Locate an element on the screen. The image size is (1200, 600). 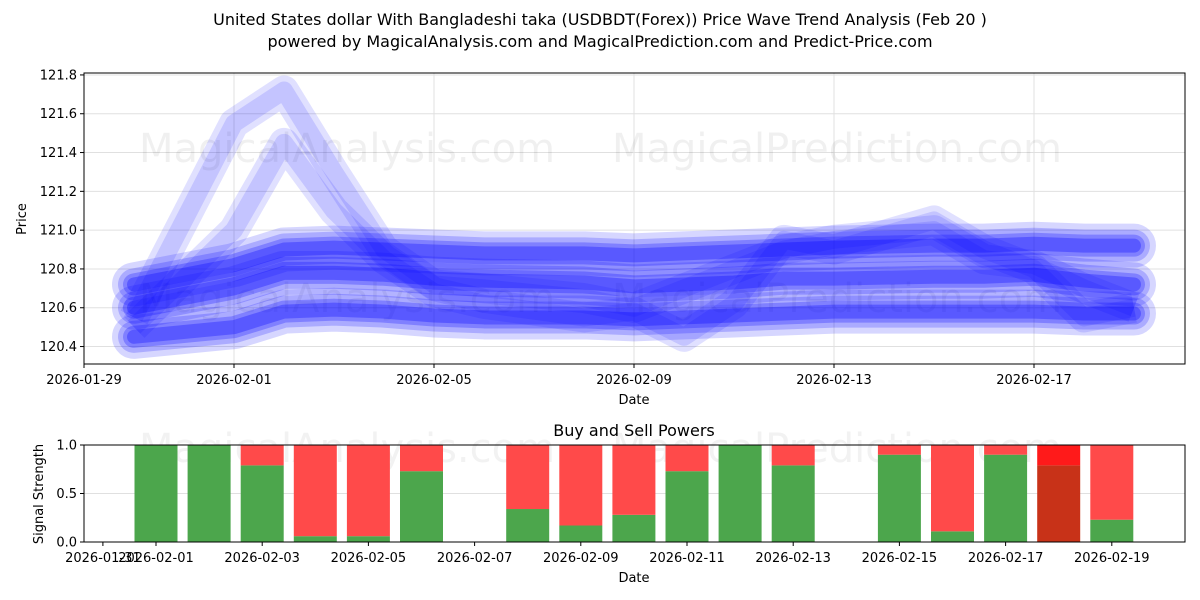
watermark-magicalprediction-2: MagicalPrediction.com is located at coordinates (837, 299).